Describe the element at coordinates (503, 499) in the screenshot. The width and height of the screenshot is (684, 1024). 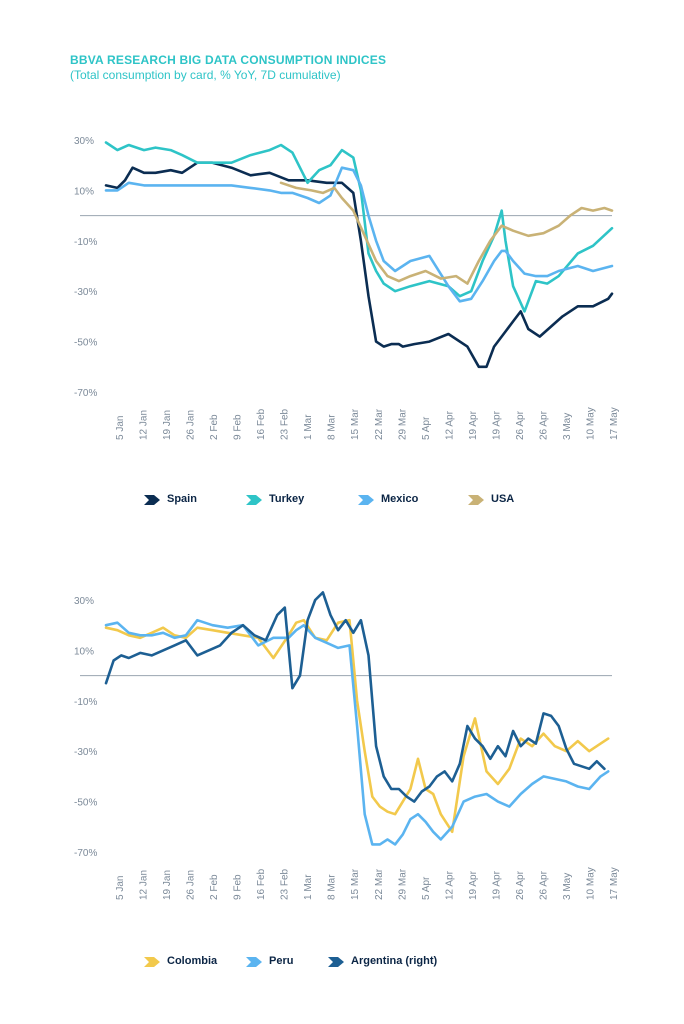
I see `legend-label: USA` at that location.